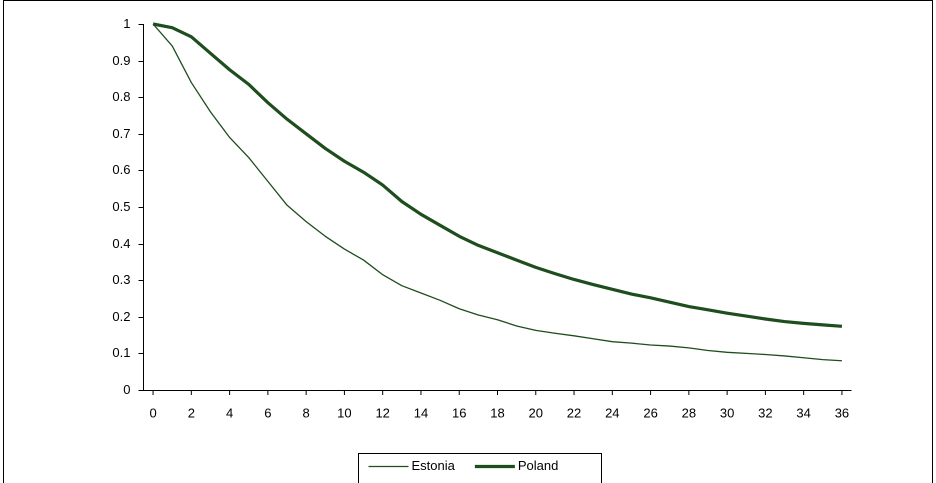 The width and height of the screenshot is (936, 483). What do you see at coordinates (306, 412) in the screenshot?
I see `x-tick-label: 8` at bounding box center [306, 412].